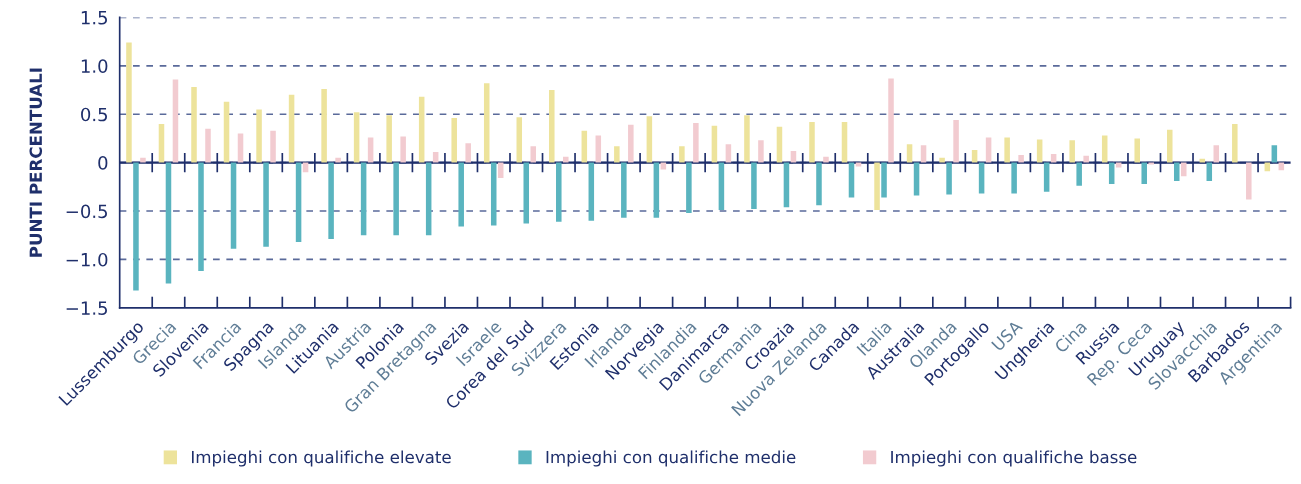 This screenshot has width=1301, height=484. What do you see at coordinates (94, 66) in the screenshot?
I see `y-tick-label: 1.0` at bounding box center [94, 66].